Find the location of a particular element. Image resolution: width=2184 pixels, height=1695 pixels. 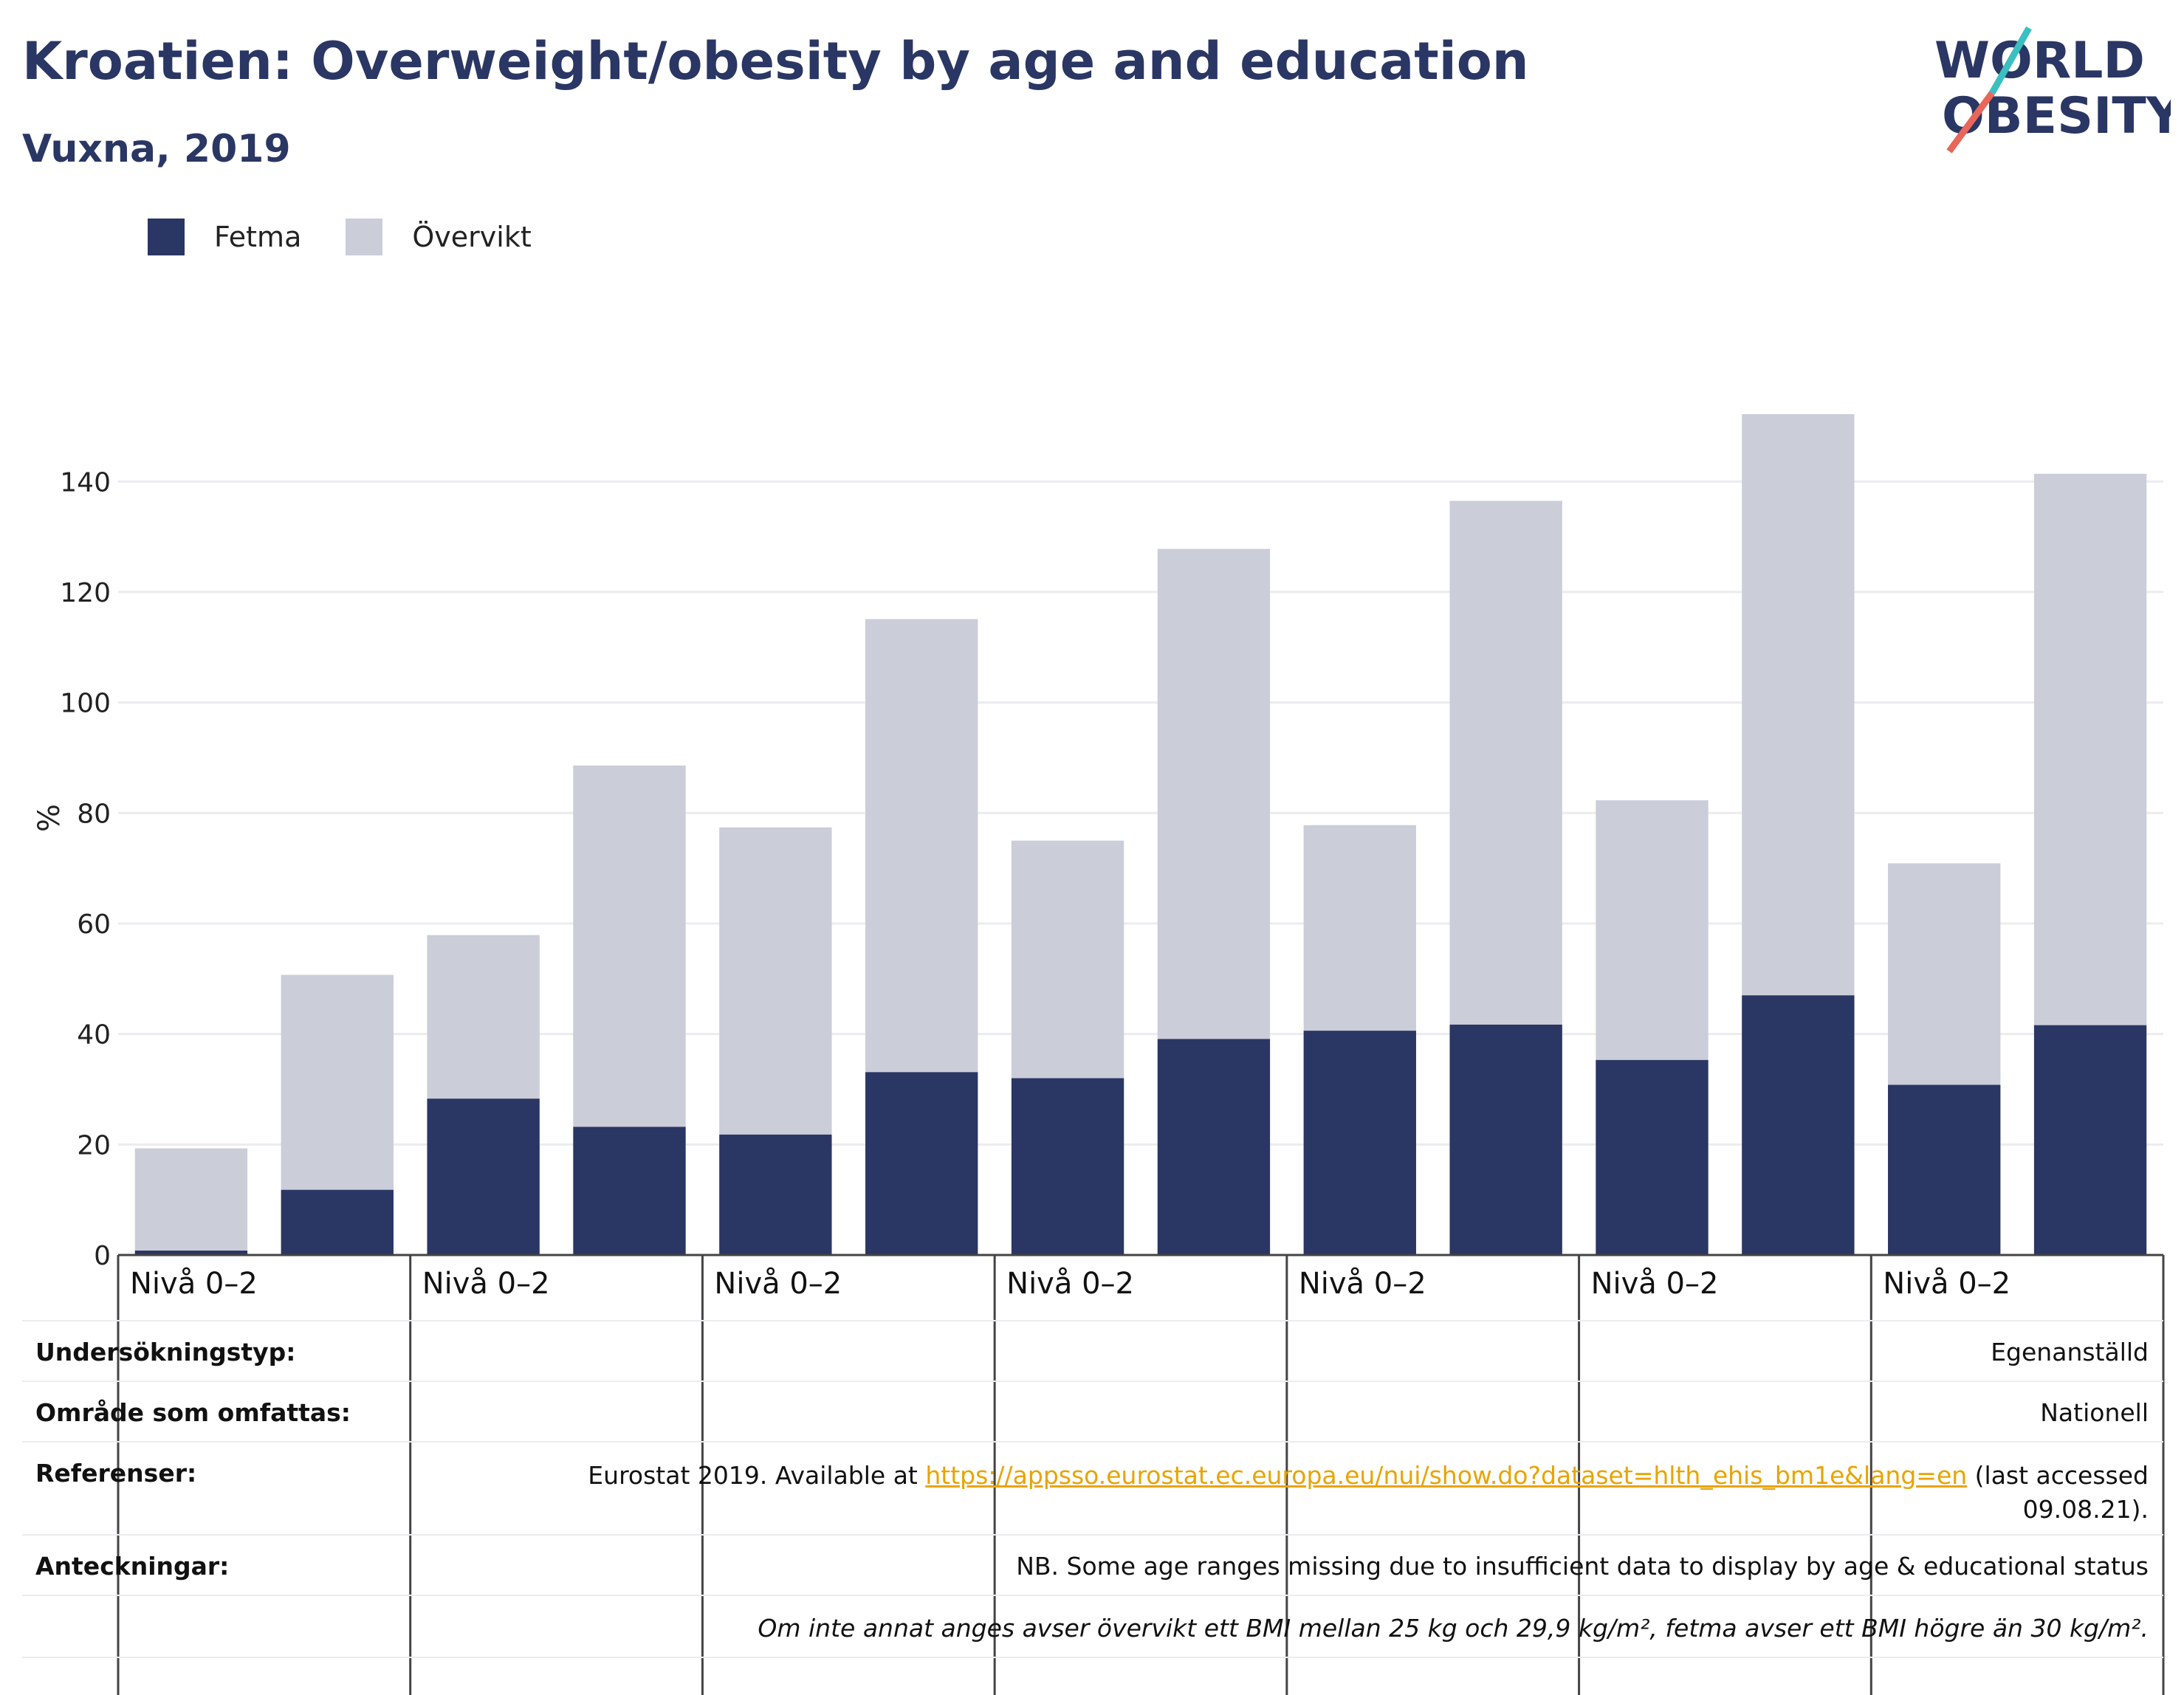

references-label: Referenser: is located at coordinates (116, 1473).